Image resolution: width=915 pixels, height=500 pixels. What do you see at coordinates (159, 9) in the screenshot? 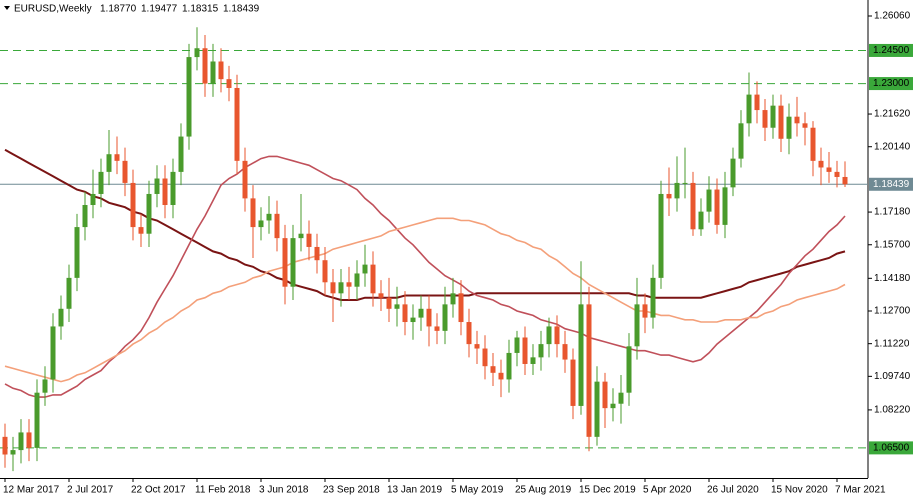
I see `quote-value: 1.19477` at bounding box center [159, 9].